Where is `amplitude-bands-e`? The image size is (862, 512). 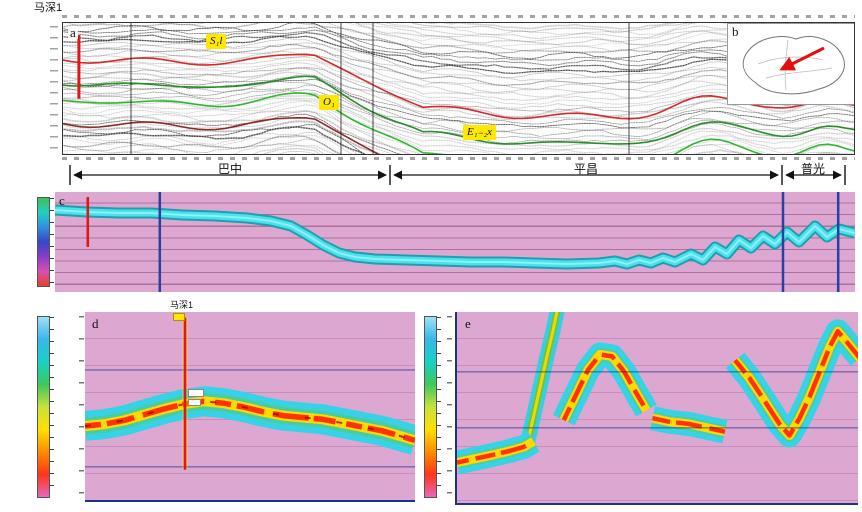 amplitude-bands-e is located at coordinates (657, 393).